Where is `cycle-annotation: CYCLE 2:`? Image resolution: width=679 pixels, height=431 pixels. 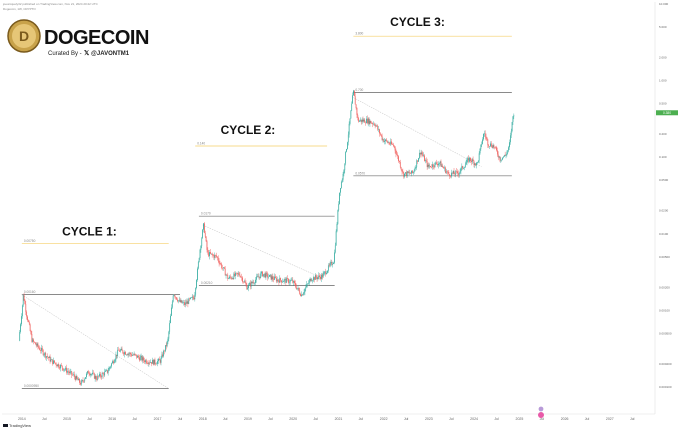 cycle-annotation: CYCLE 2: is located at coordinates (248, 130).